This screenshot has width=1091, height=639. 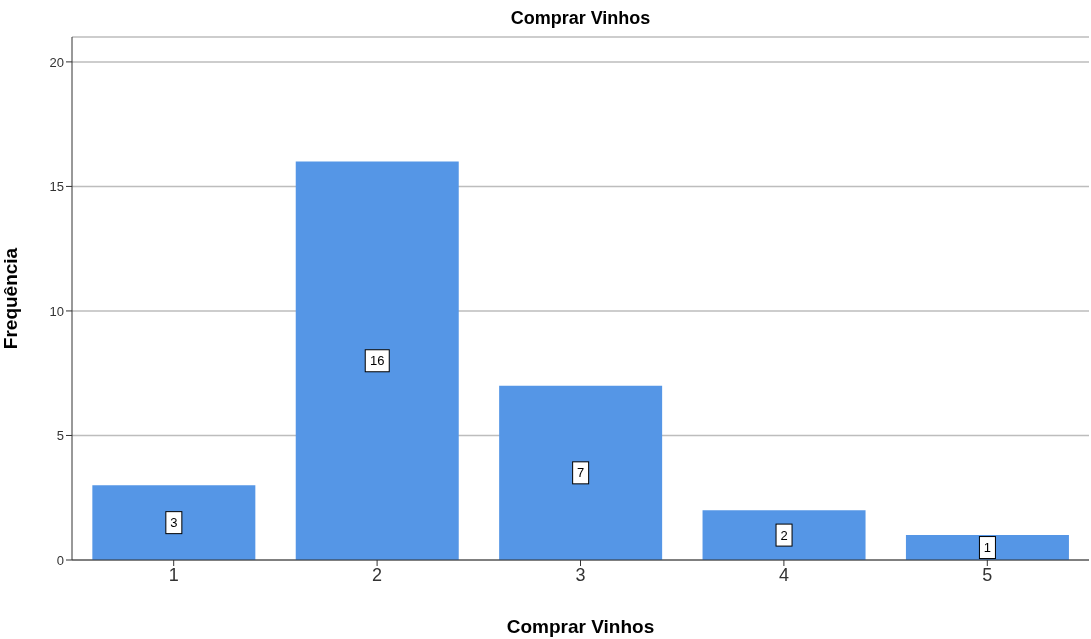 I want to click on y-tick-label: 20, so click(x=56, y=62).